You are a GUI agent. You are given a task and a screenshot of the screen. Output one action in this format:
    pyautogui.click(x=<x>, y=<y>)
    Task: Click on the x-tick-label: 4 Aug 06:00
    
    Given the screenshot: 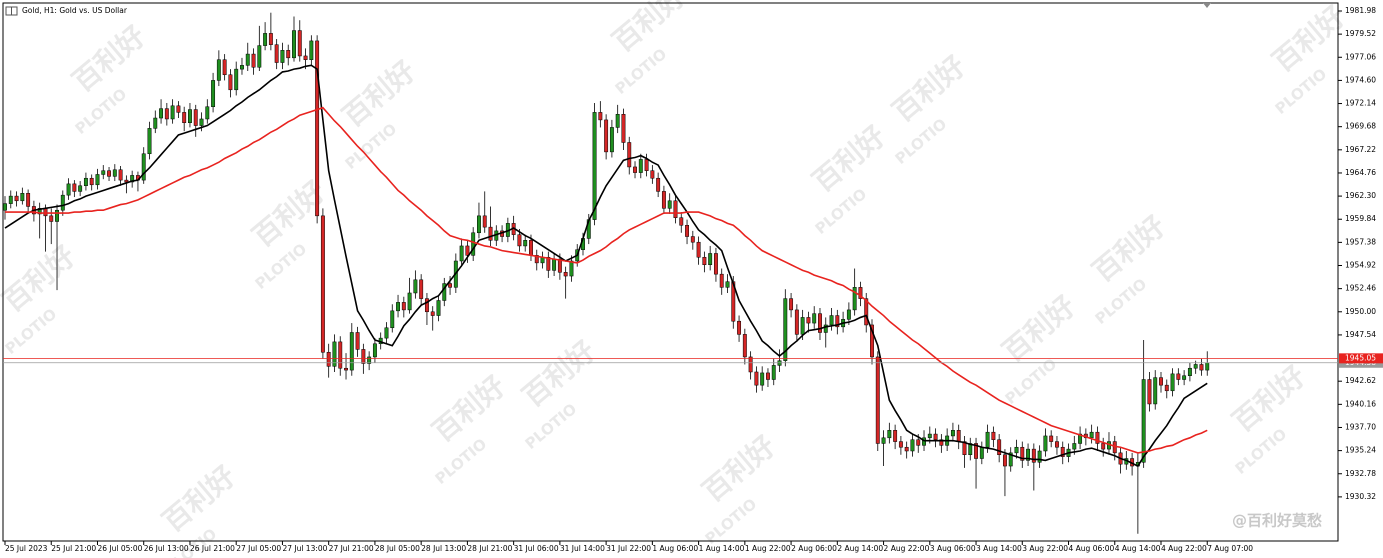 What is the action you would take?
    pyautogui.click(x=1092, y=548)
    